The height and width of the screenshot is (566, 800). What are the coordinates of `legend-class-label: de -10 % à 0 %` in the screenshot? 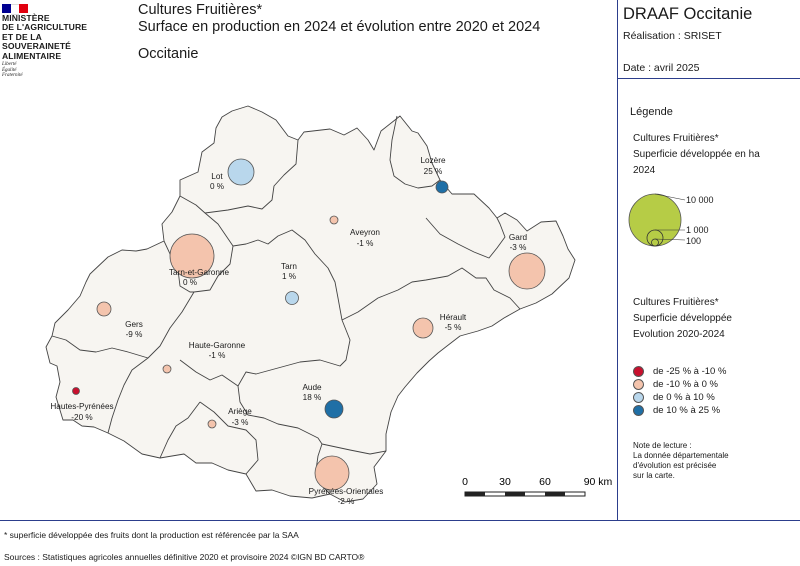 It's located at (685, 384).